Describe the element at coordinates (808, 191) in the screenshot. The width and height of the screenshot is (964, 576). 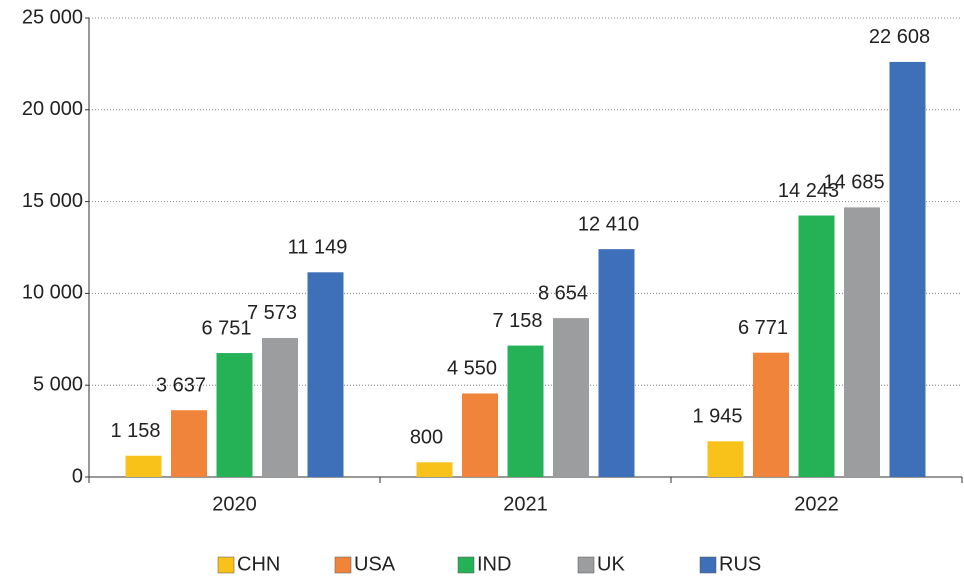
I see `value-label: 14 243` at that location.